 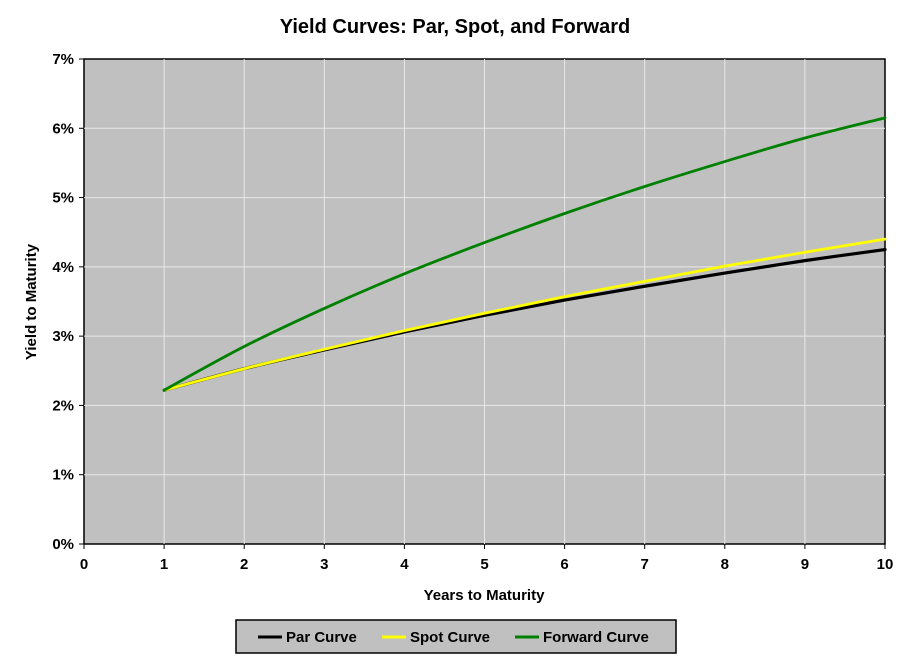 I want to click on y-tick-label: 7%, so click(x=63, y=59).